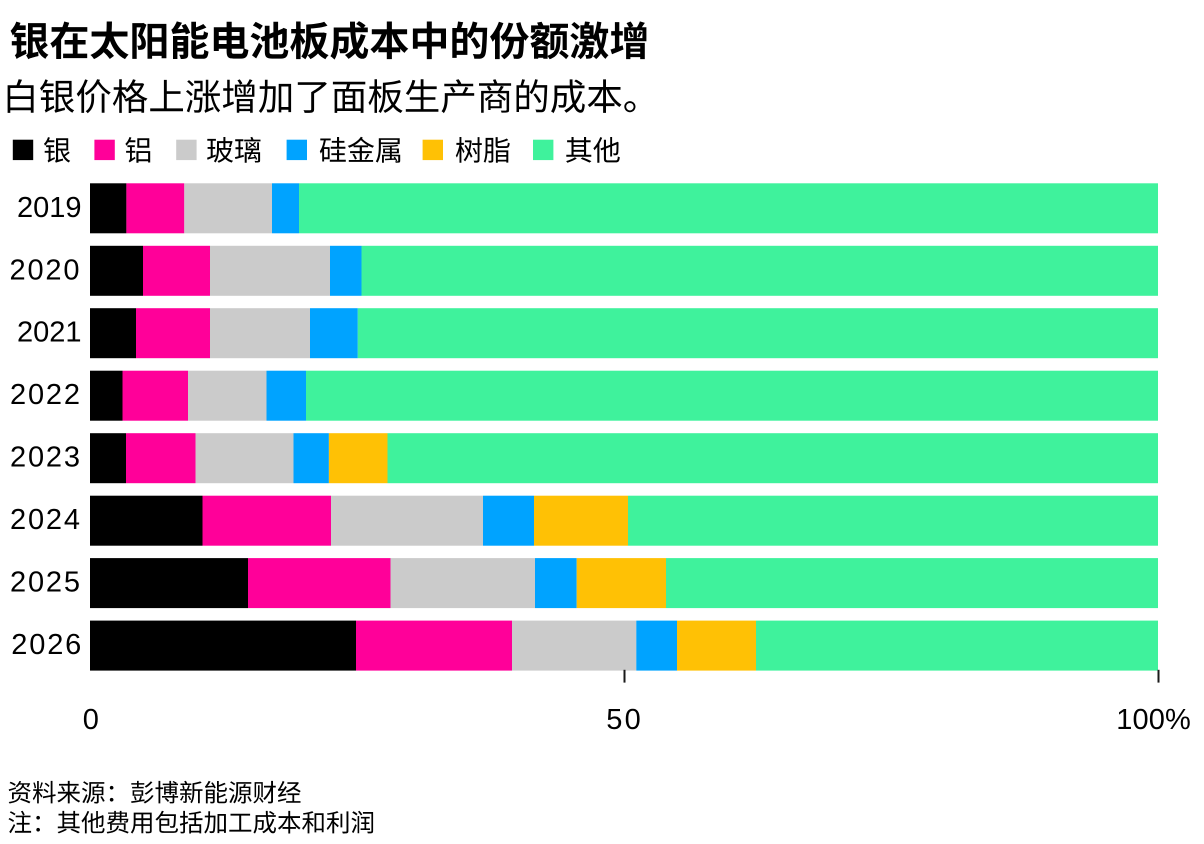 The image size is (1204, 844). What do you see at coordinates (45, 458) in the screenshot?
I see `svg-text: 2023` at bounding box center [45, 458].